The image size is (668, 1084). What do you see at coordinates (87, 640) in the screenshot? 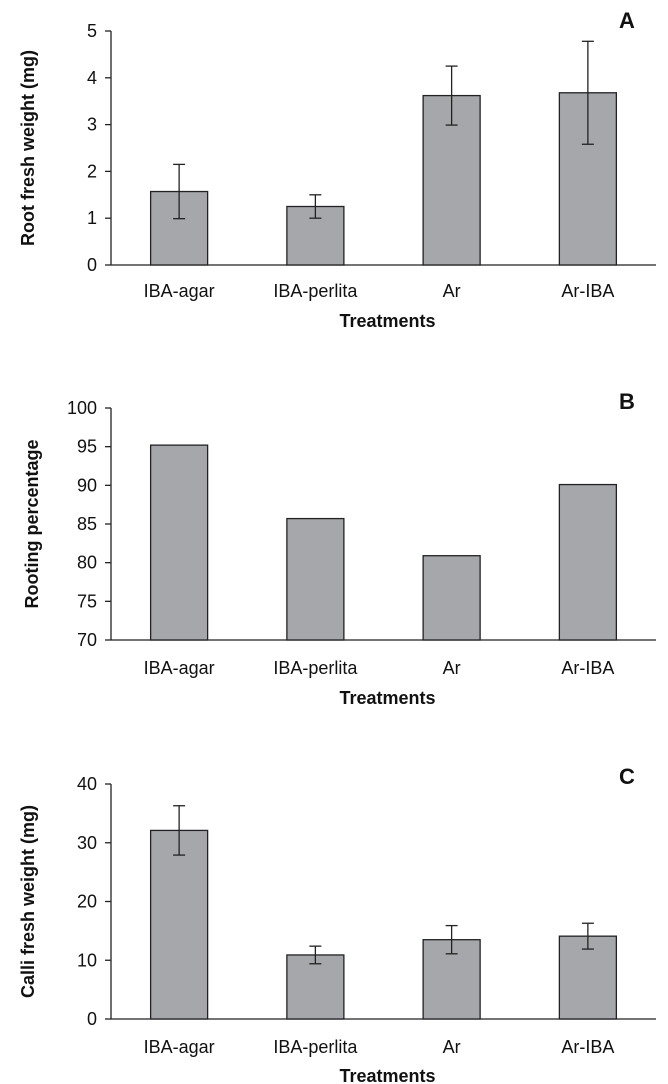
I see `y-tick-label: 70` at bounding box center [87, 640].